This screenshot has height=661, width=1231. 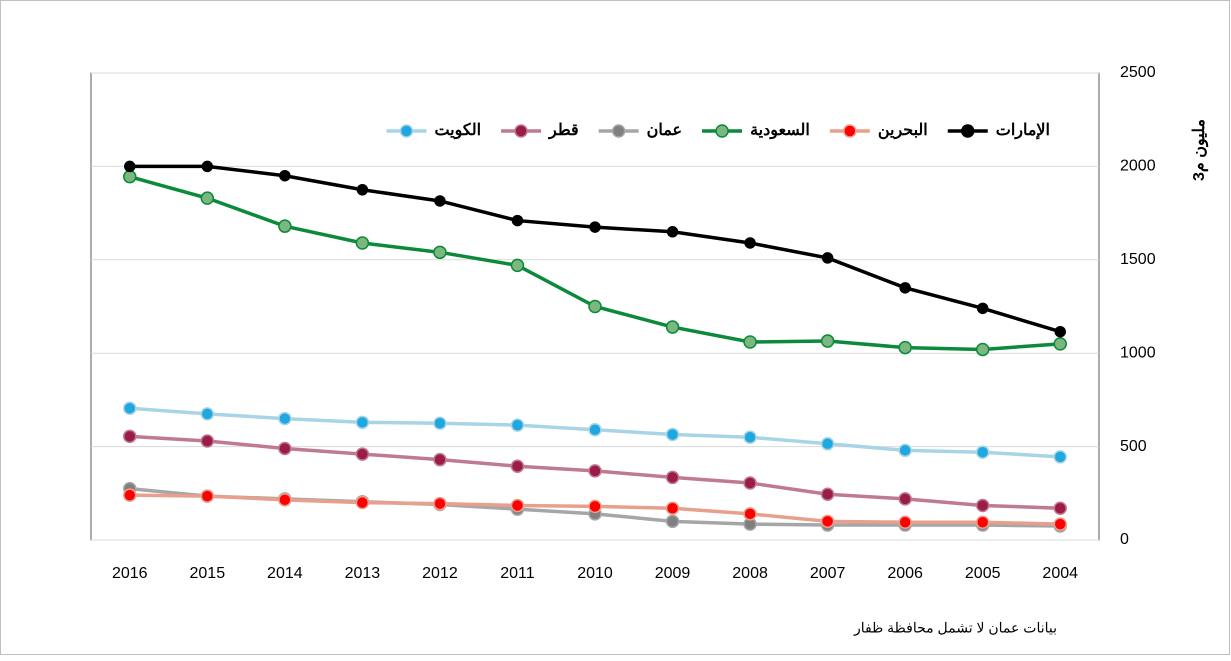 What do you see at coordinates (1023, 131) in the screenshot?
I see `legend-label: الإمارات` at bounding box center [1023, 131].